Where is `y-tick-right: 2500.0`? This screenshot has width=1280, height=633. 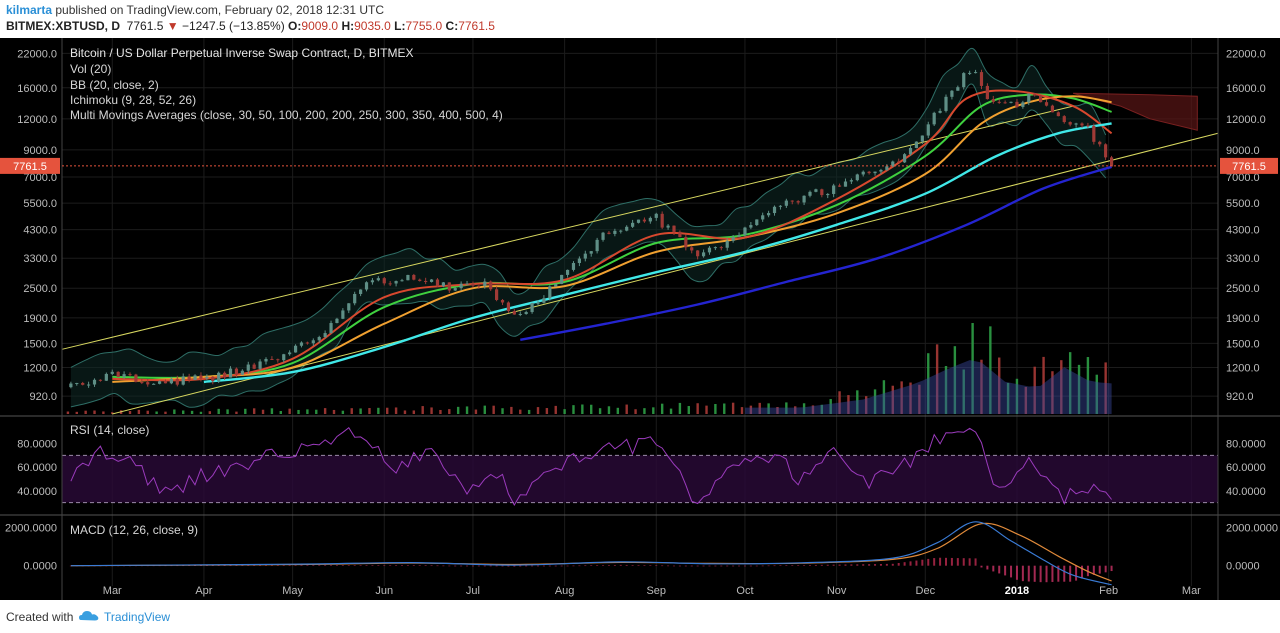 y-tick-right: 2500.0 is located at coordinates (1243, 289).